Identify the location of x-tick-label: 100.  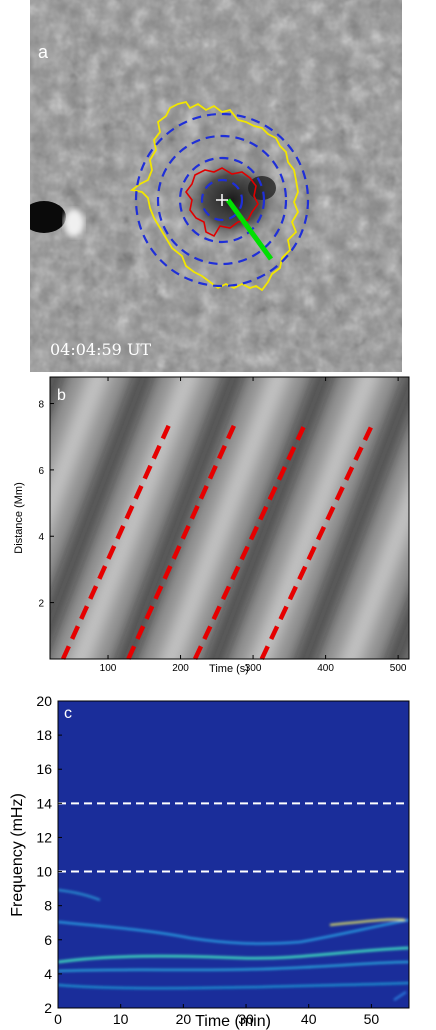
(108, 668).